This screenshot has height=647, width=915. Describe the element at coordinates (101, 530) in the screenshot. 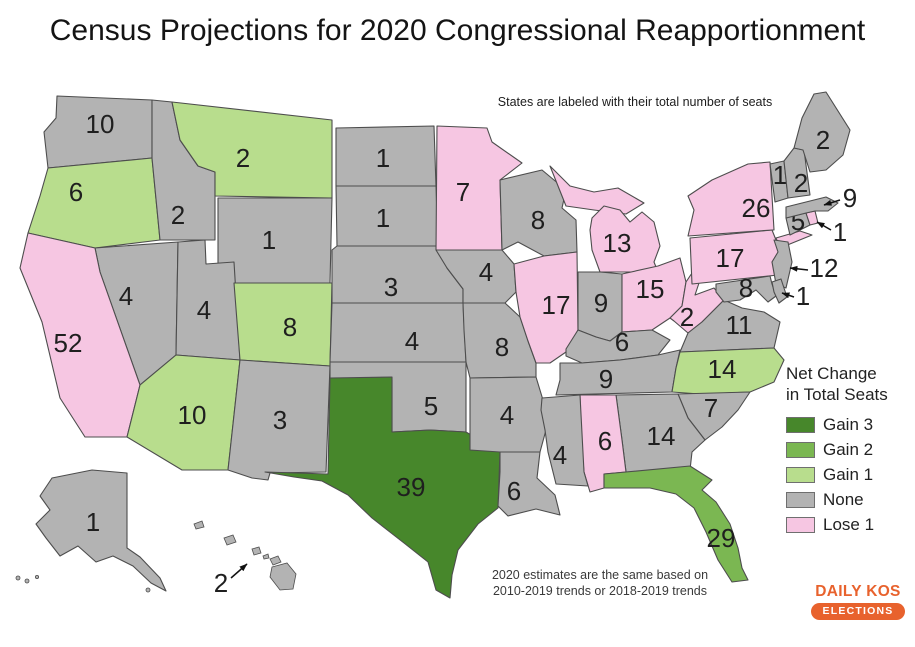

I see `state-shape-ak` at that location.